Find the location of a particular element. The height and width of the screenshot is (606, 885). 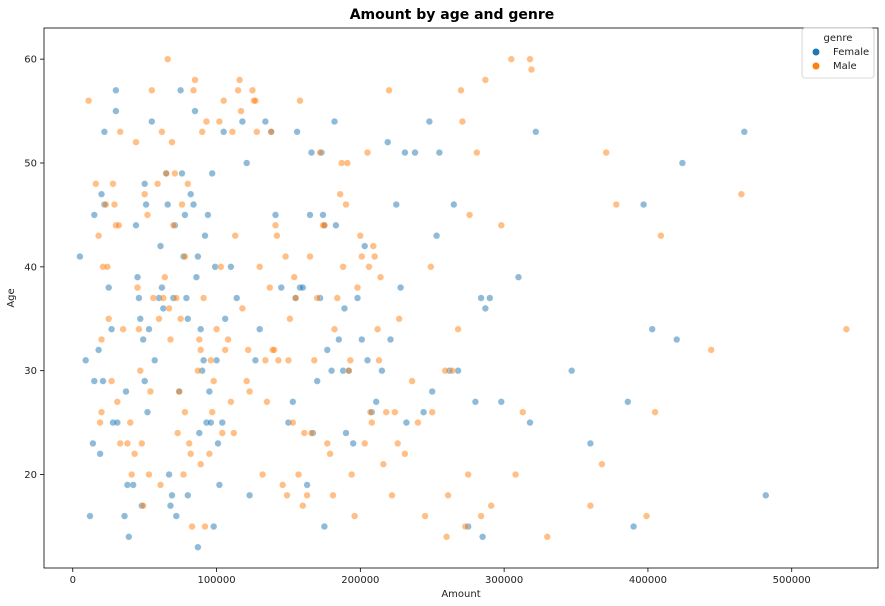

x-tick-label: 200000 is located at coordinates (360, 580).